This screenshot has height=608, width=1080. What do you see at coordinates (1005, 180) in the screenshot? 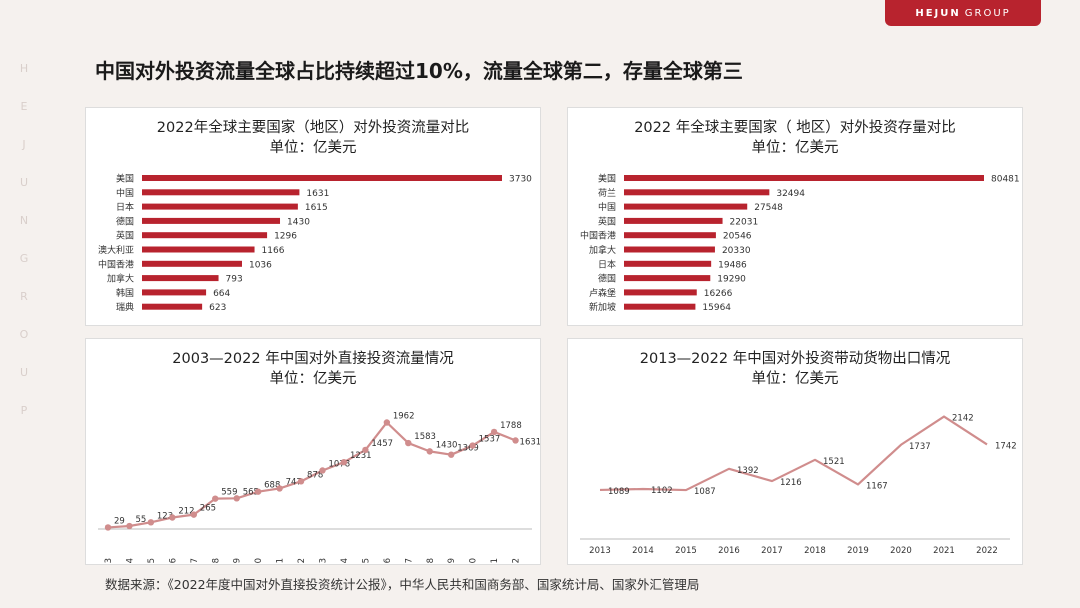
I see `bar-value-label: 80481` at bounding box center [1005, 180].